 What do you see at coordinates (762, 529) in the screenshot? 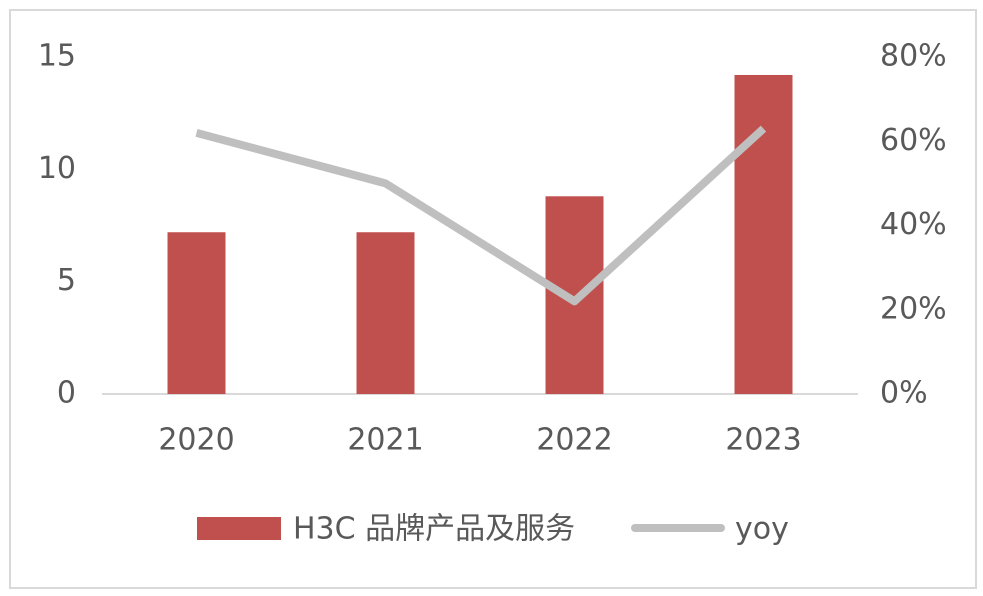
I see `legend-label: yoy` at bounding box center [762, 529].